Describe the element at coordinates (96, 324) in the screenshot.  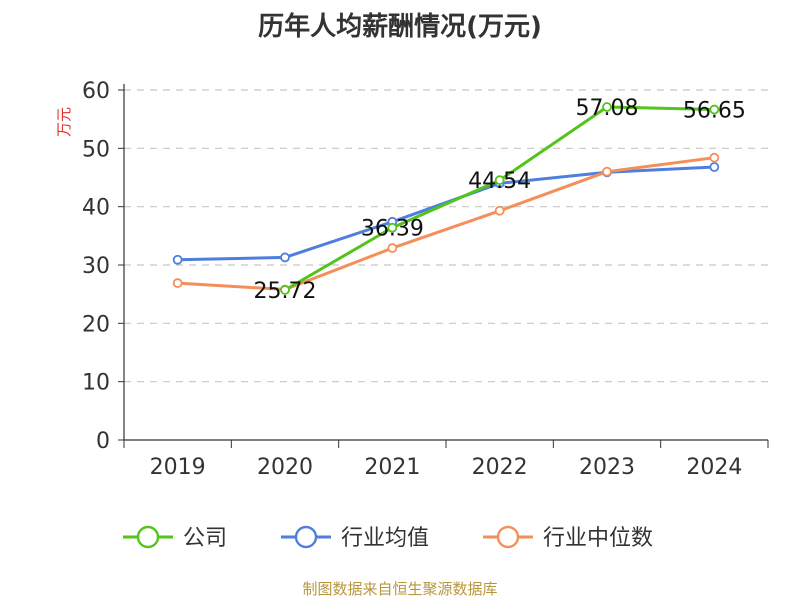
I see `y-tick-label: 20` at that location.